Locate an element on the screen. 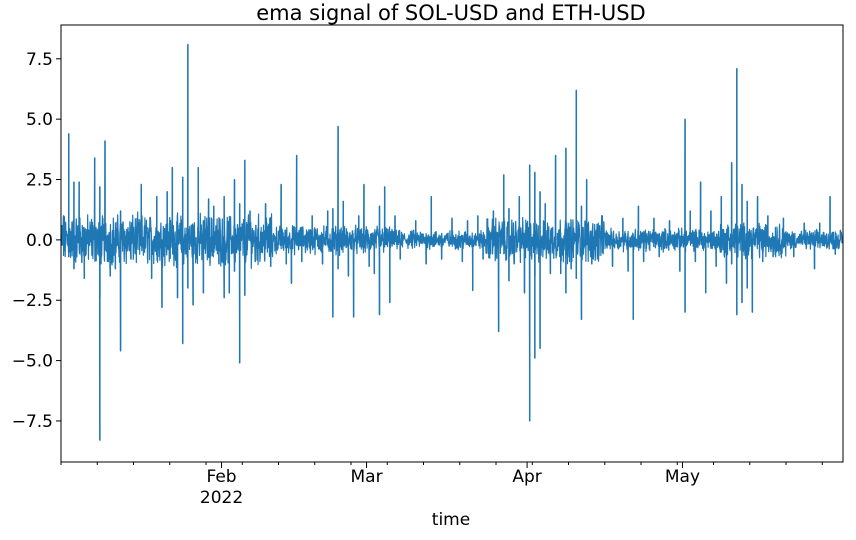  y-tick-label: −2.5 is located at coordinates (32, 301).